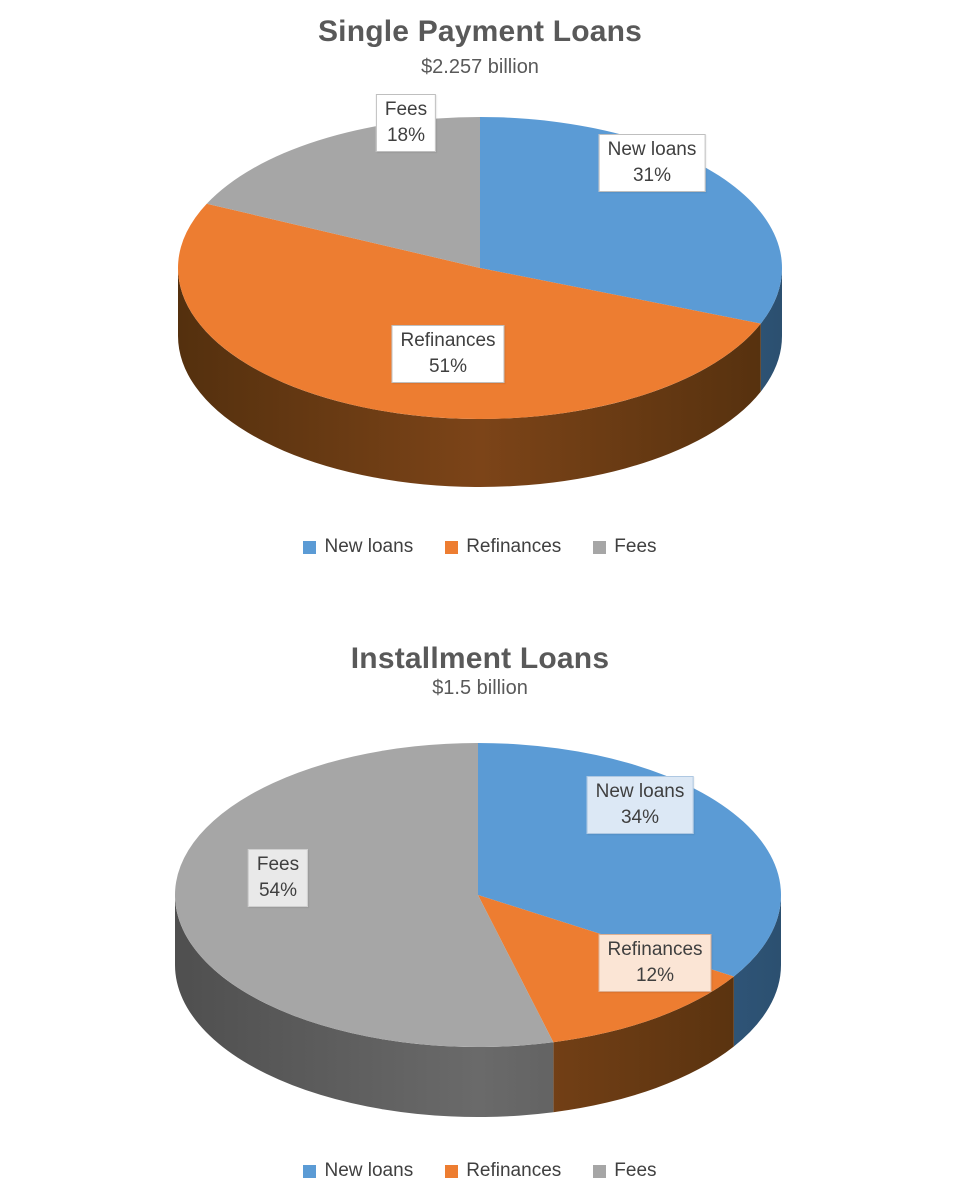  I want to click on pie-slice-side-fees, so click(364, 1006).